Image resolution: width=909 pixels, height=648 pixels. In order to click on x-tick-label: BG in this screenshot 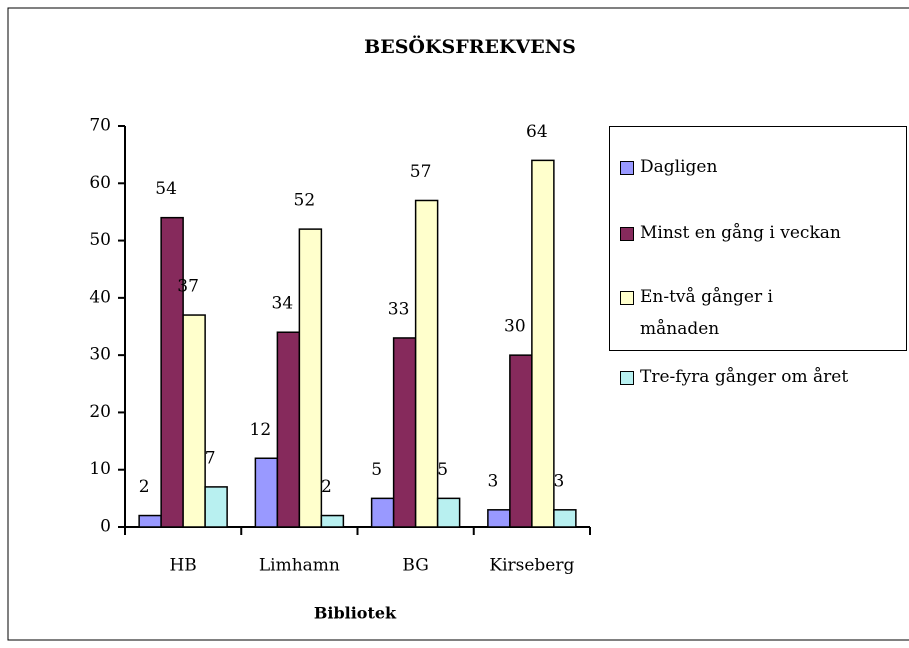, I will do `click(415, 566)`.